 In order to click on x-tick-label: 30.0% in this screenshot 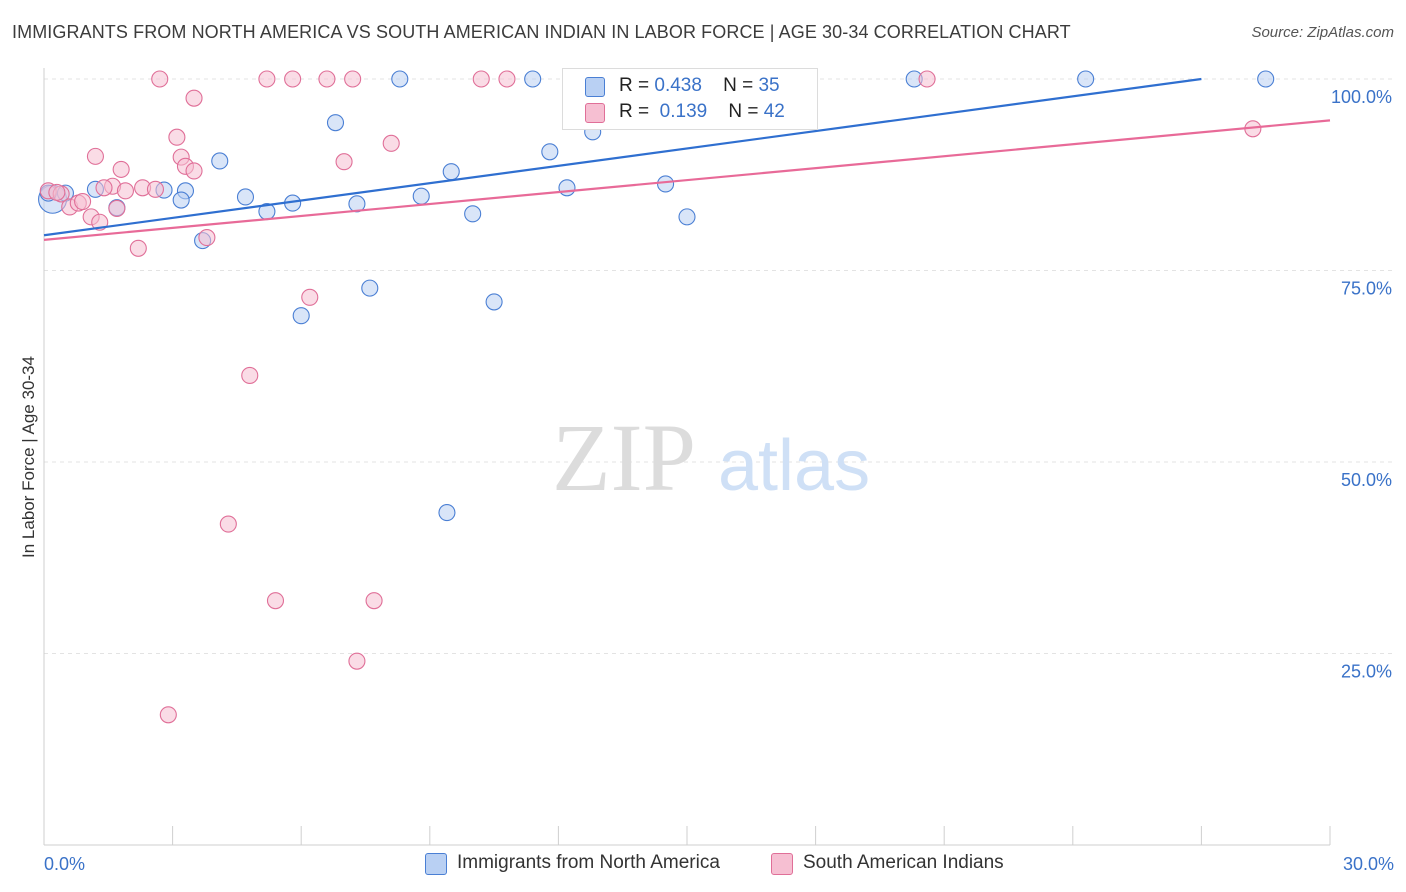, I will do `click(1368, 864)`.